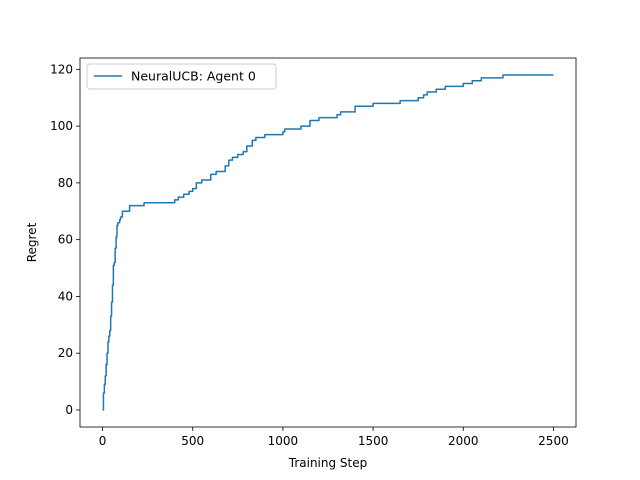 The height and width of the screenshot is (480, 640). I want to click on legend-label: NeuralUCB: Agent 0, so click(193, 76).